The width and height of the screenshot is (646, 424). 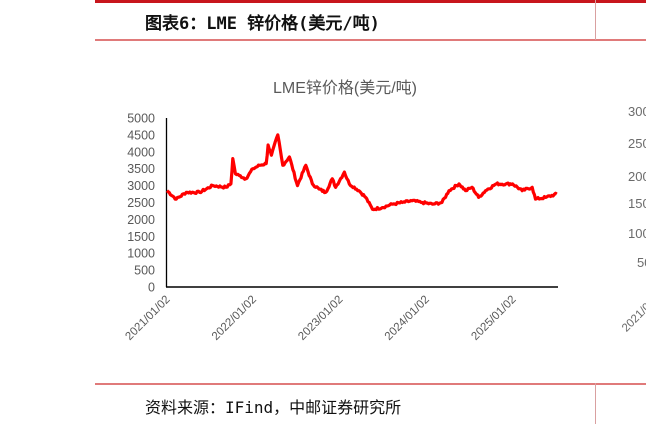 What do you see at coordinates (141, 169) in the screenshot?
I see `y-tick-label: 3500` at bounding box center [141, 169].